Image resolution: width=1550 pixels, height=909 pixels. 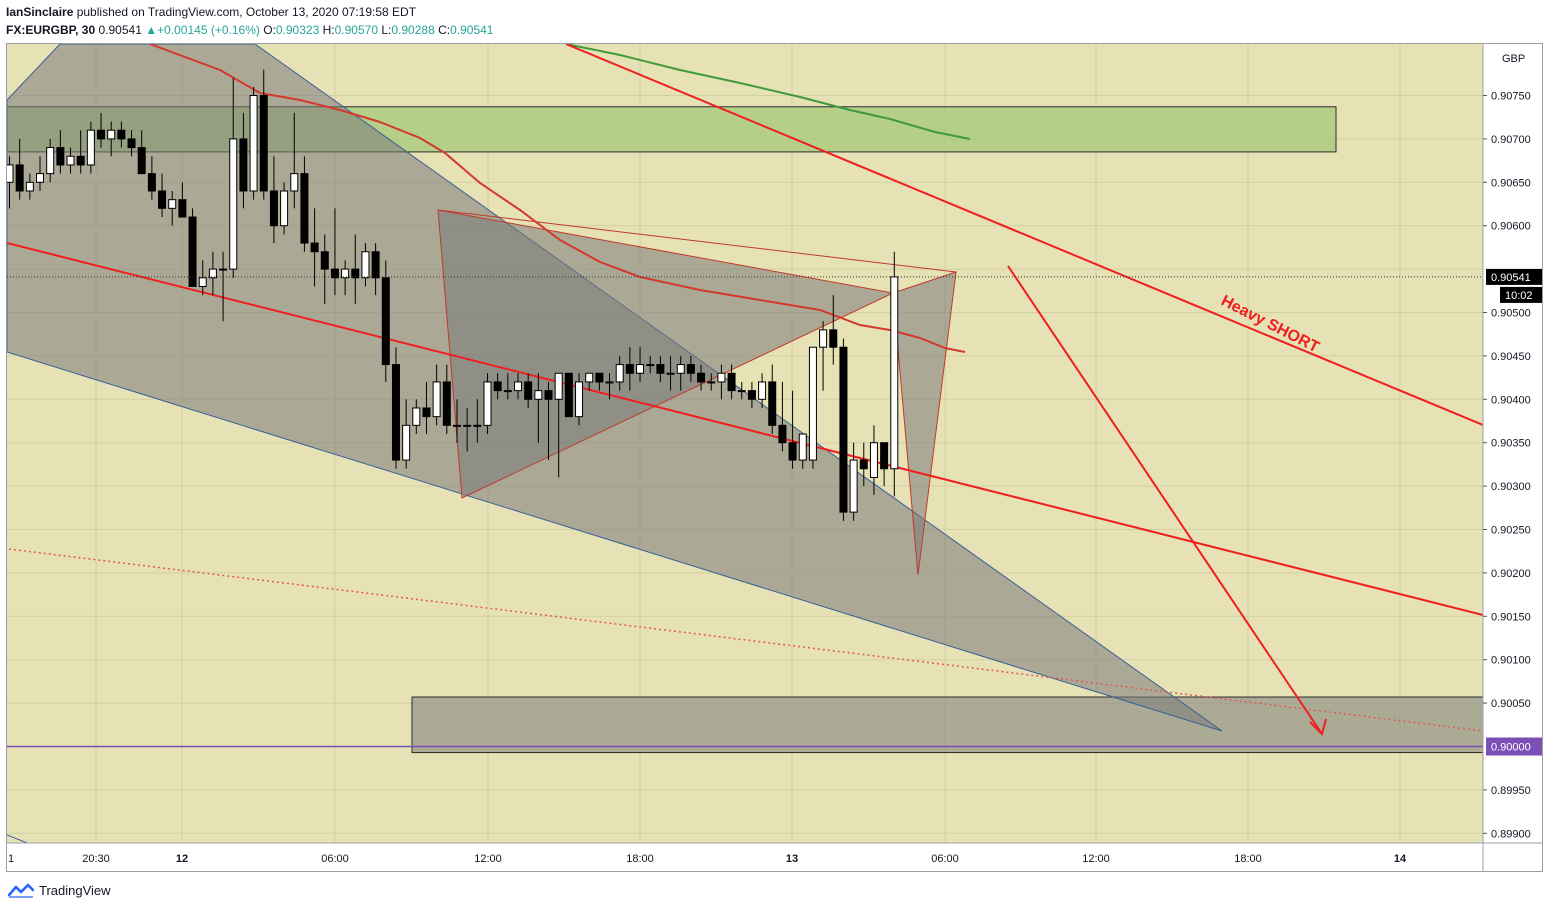 I want to click on projection-arrowhead, so click(x=1318, y=727).